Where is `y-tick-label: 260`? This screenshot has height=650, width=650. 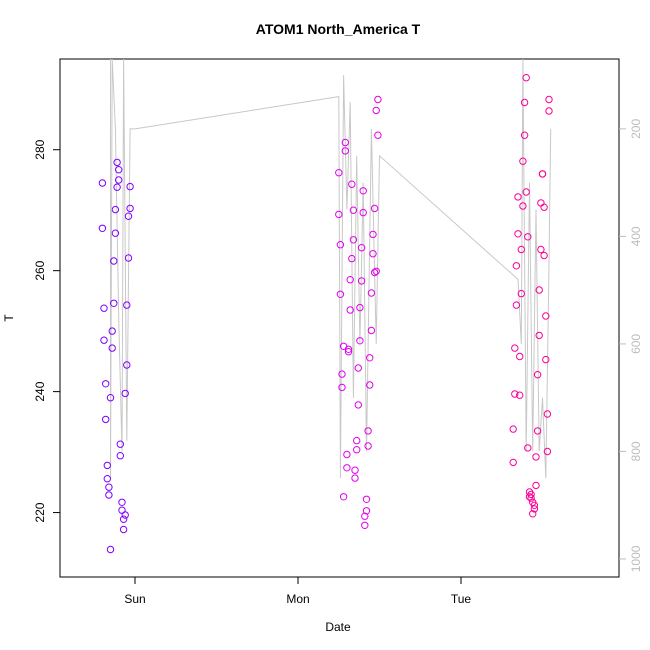 y-tick-label: 260 is located at coordinates (40, 270).